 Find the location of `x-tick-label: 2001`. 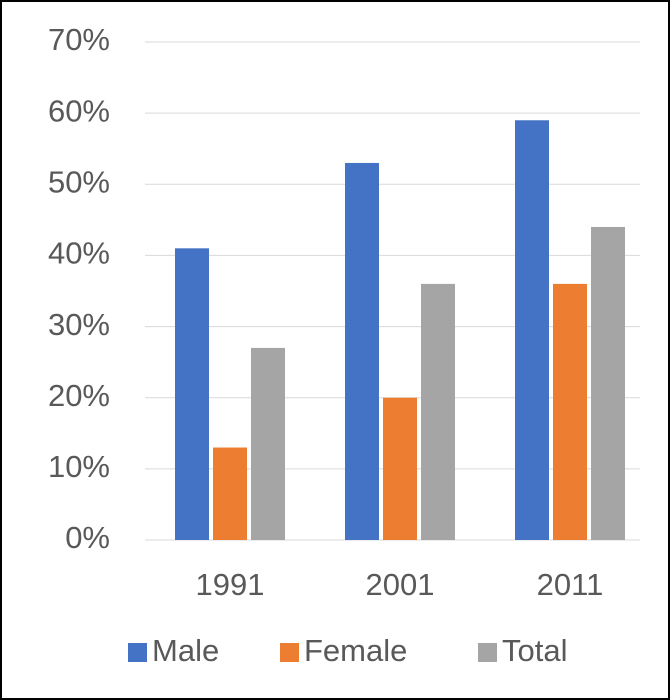

x-tick-label: 2001 is located at coordinates (400, 584).